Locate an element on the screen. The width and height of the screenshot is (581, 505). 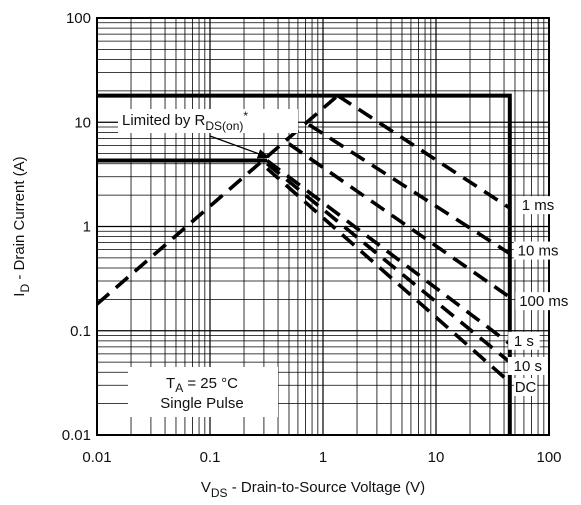
series-label-DC: DC is located at coordinates (526, 387).